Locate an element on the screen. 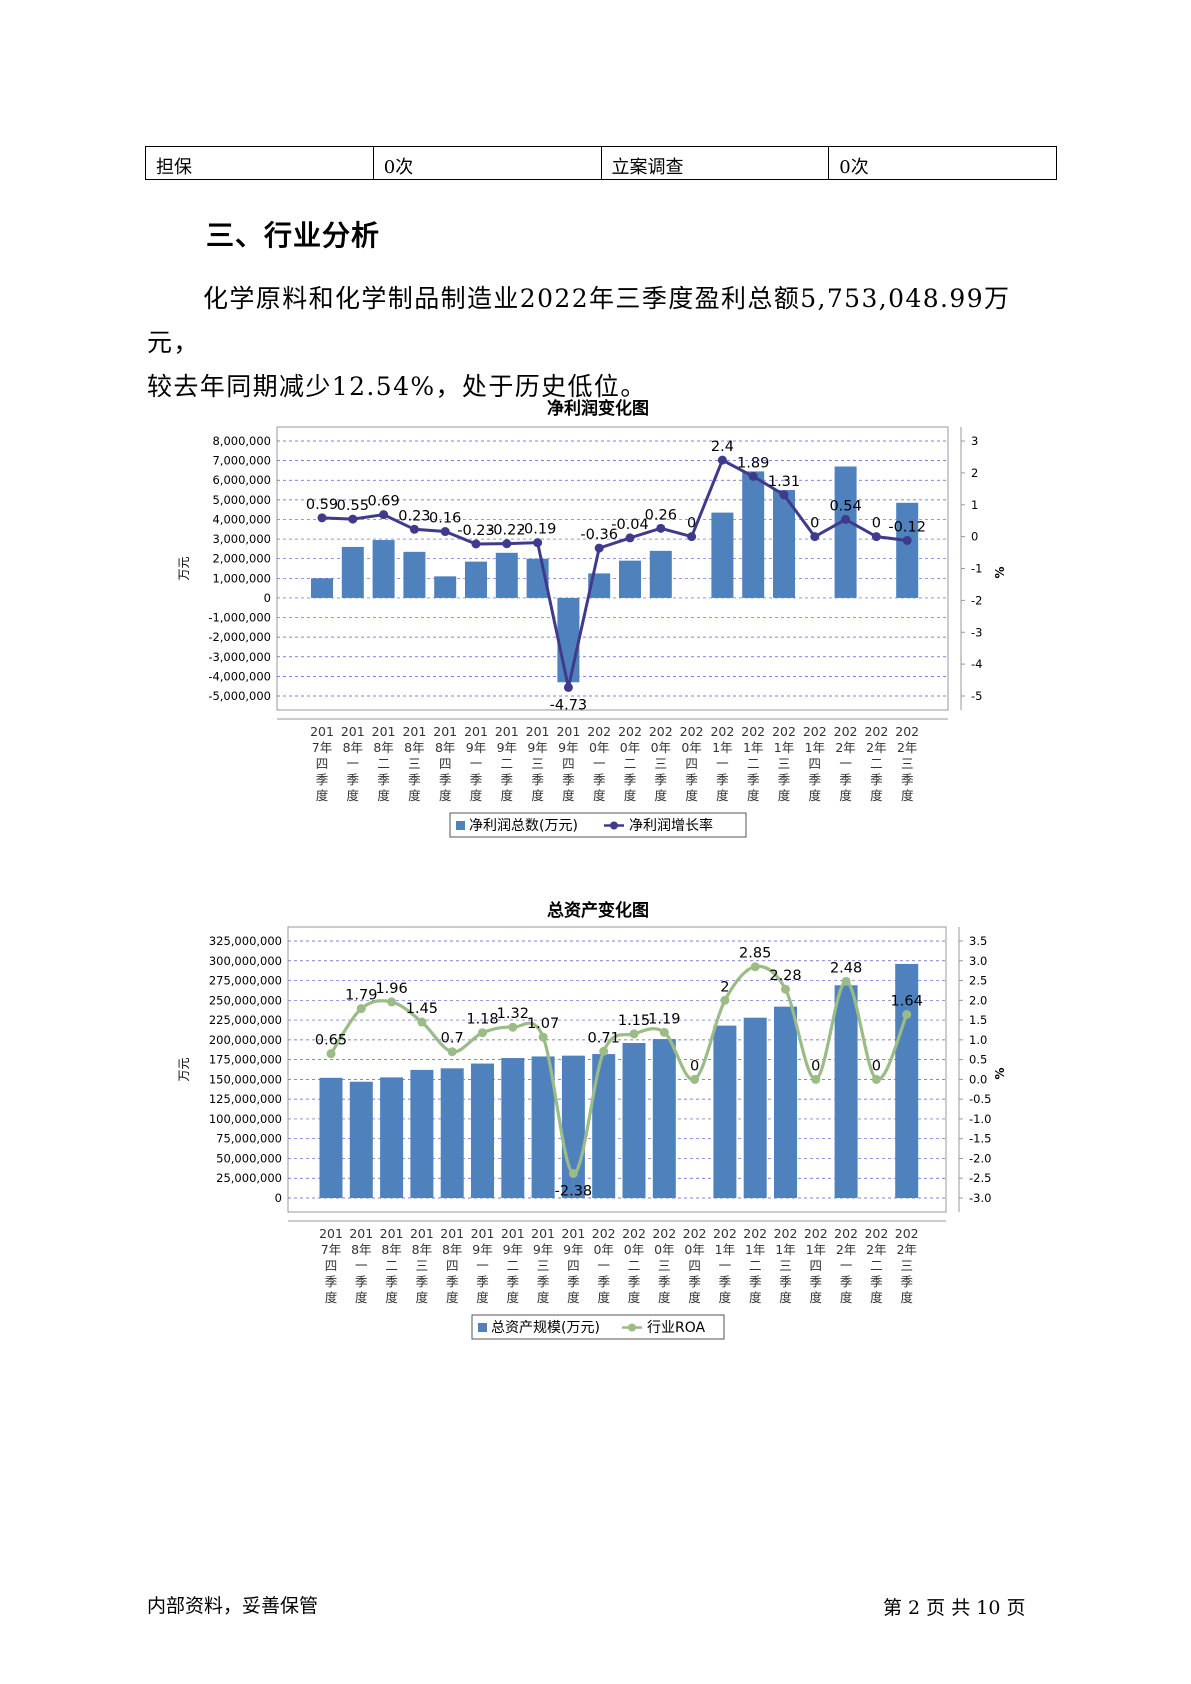 The width and height of the screenshot is (1191, 1684). legend-line-marker is located at coordinates (632, 1327).